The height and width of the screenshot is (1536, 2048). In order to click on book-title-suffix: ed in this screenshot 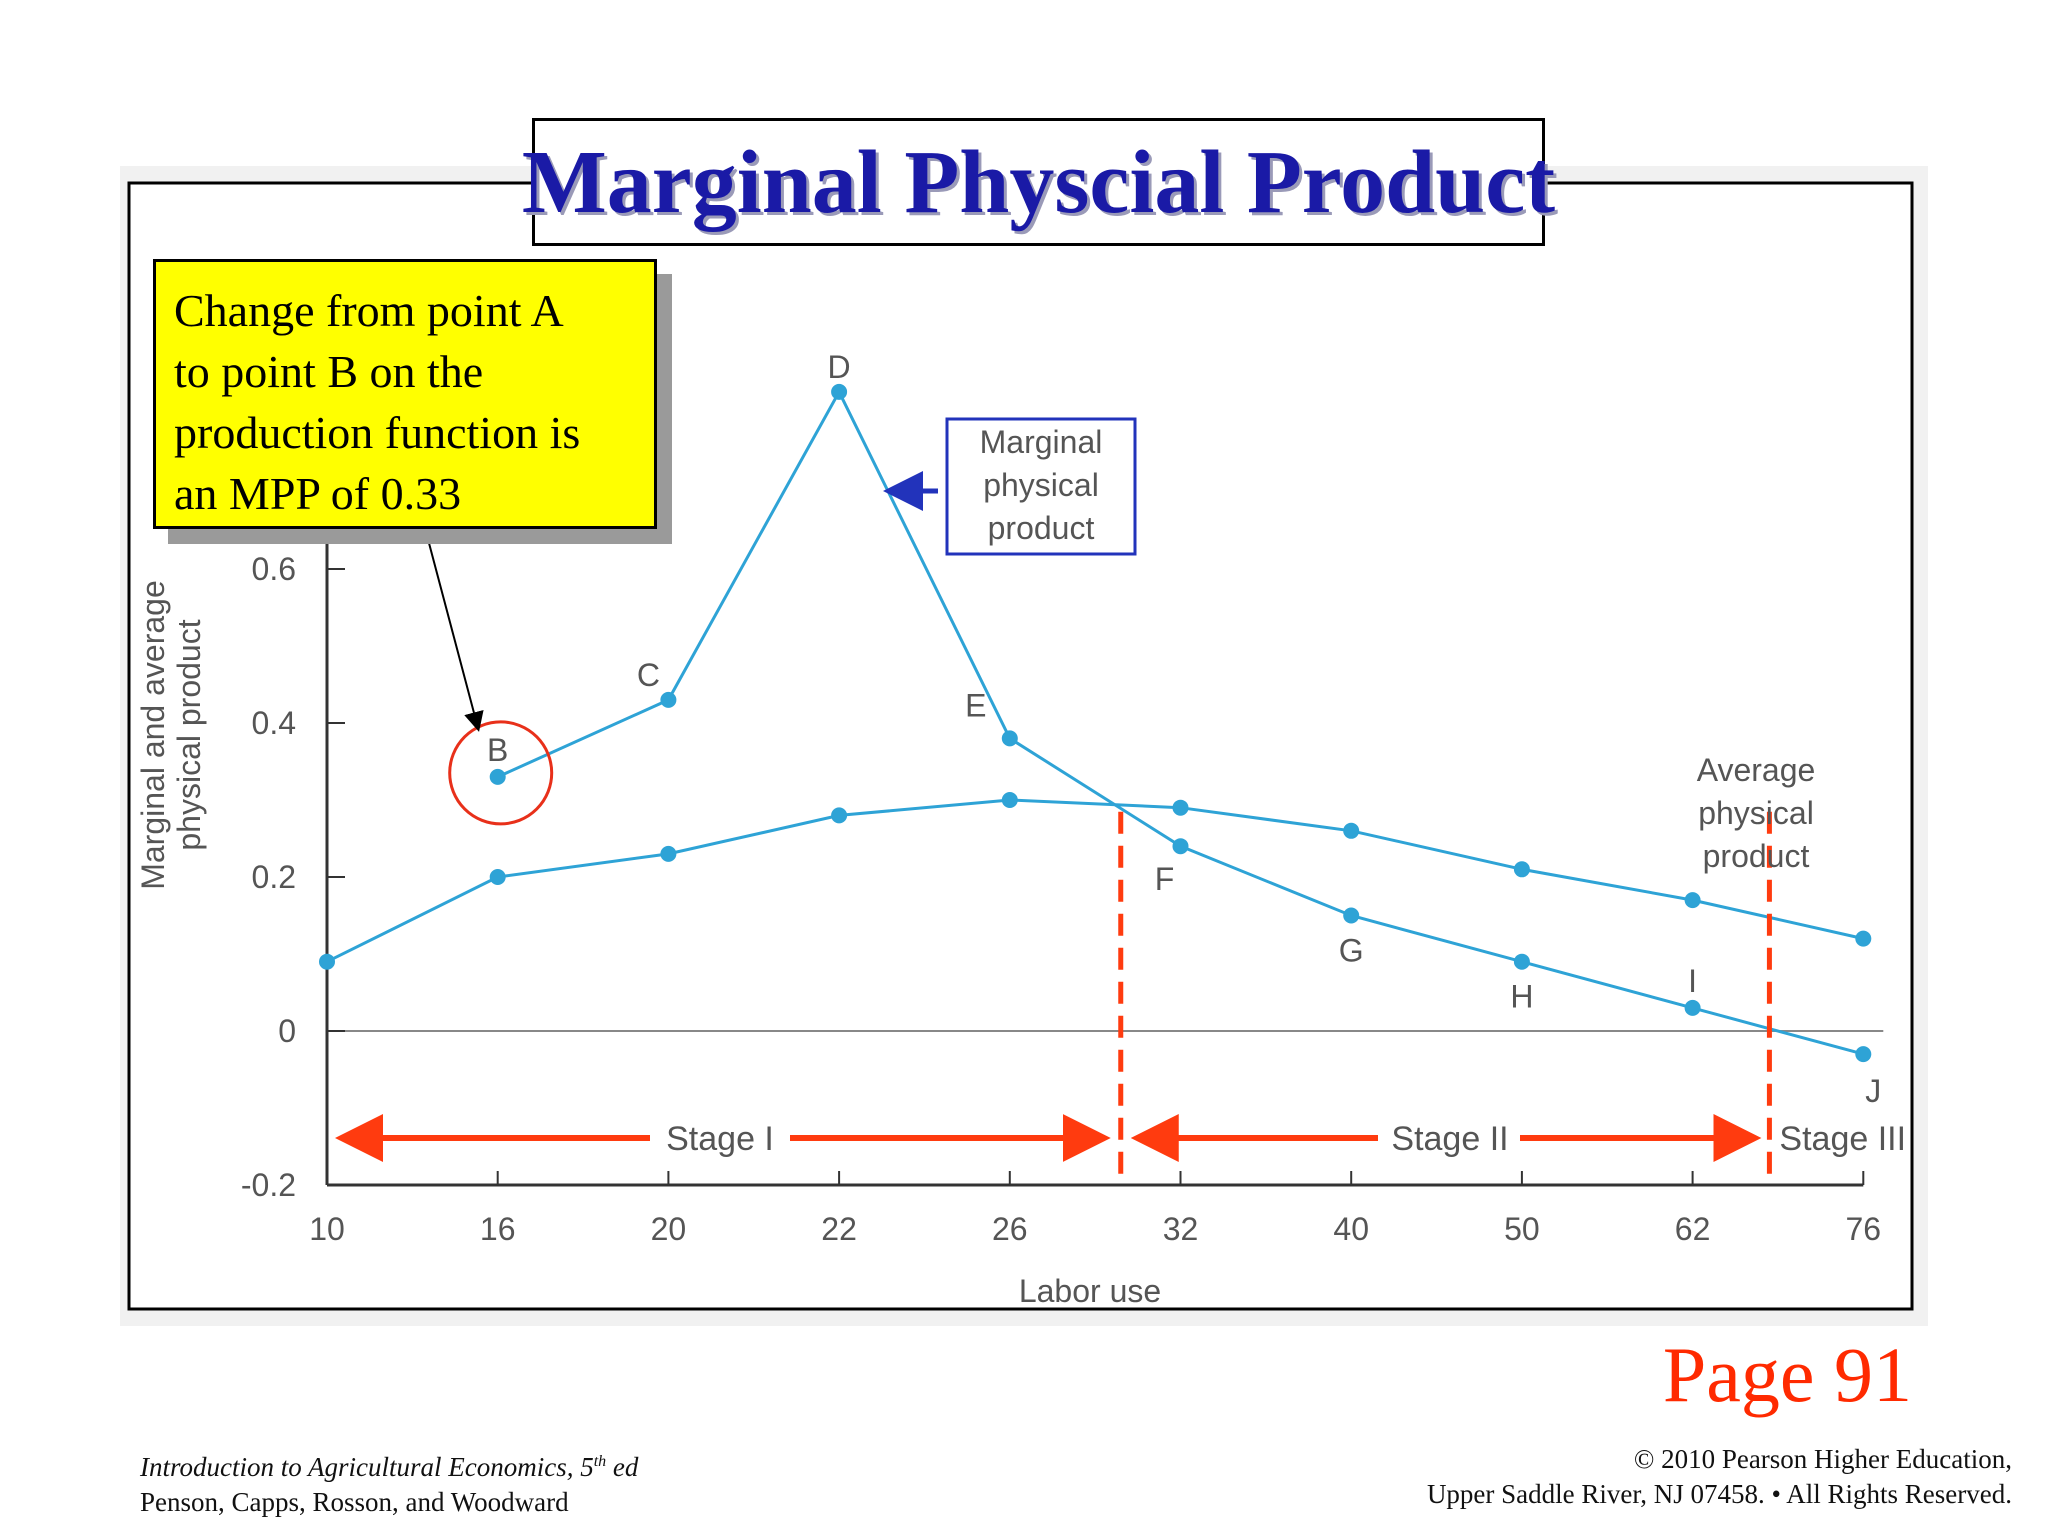, I will do `click(622, 1467)`.